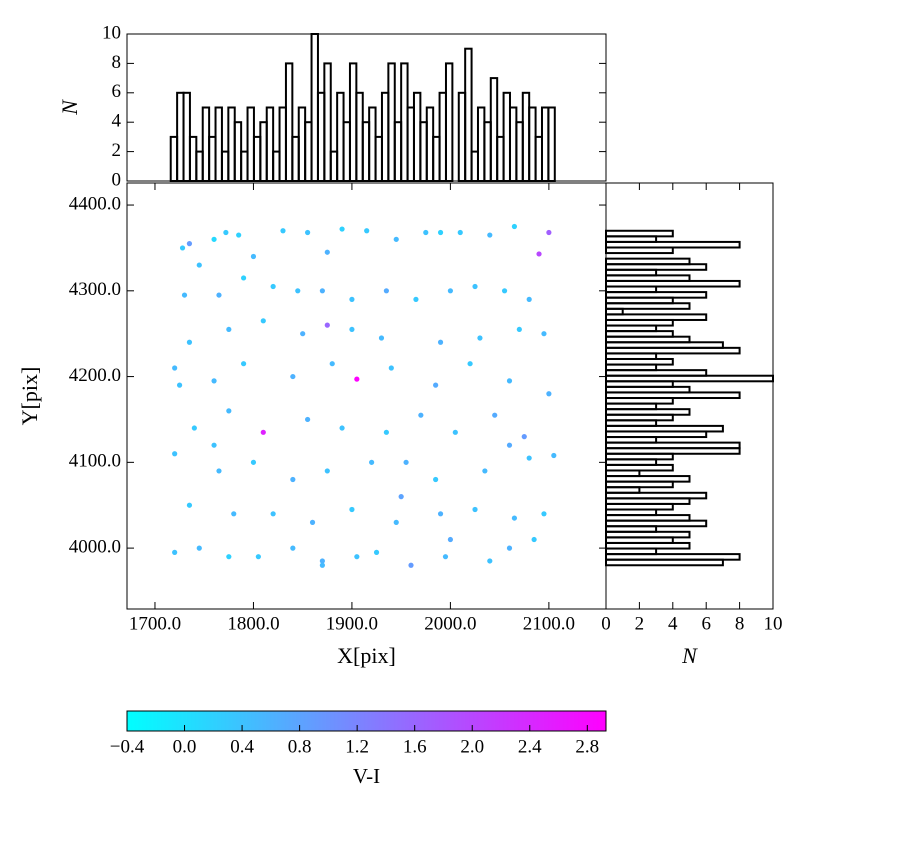 The width and height of the screenshot is (900, 850). Describe the element at coordinates (530, 746) in the screenshot. I see `colorbar-tick-label: 2.4` at that location.